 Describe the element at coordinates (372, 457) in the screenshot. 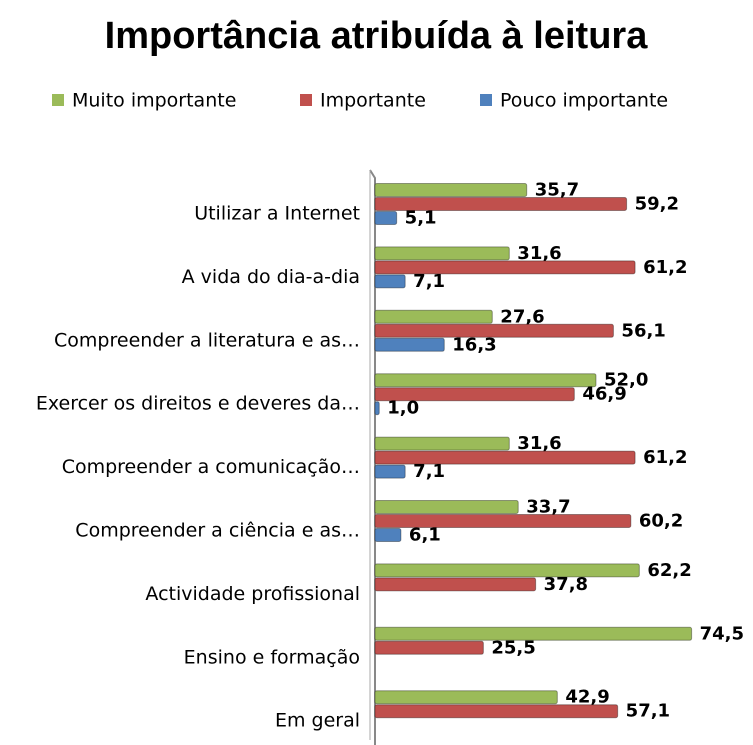

I see `axis-wall` at that location.